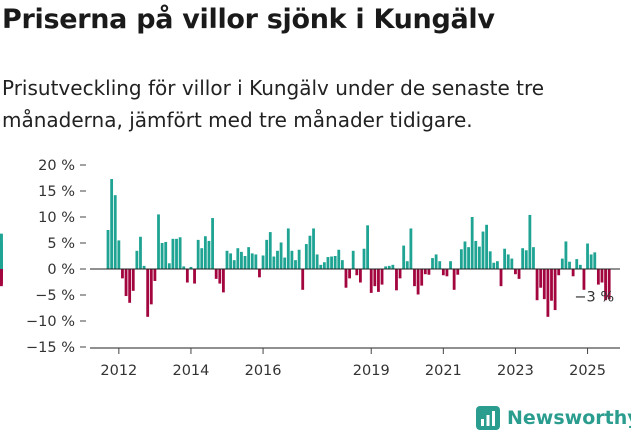 Image resolution: width=631 pixels, height=439 pixels. Describe the element at coordinates (263, 371) in the screenshot. I see `x-tick-label: 2016` at that location.